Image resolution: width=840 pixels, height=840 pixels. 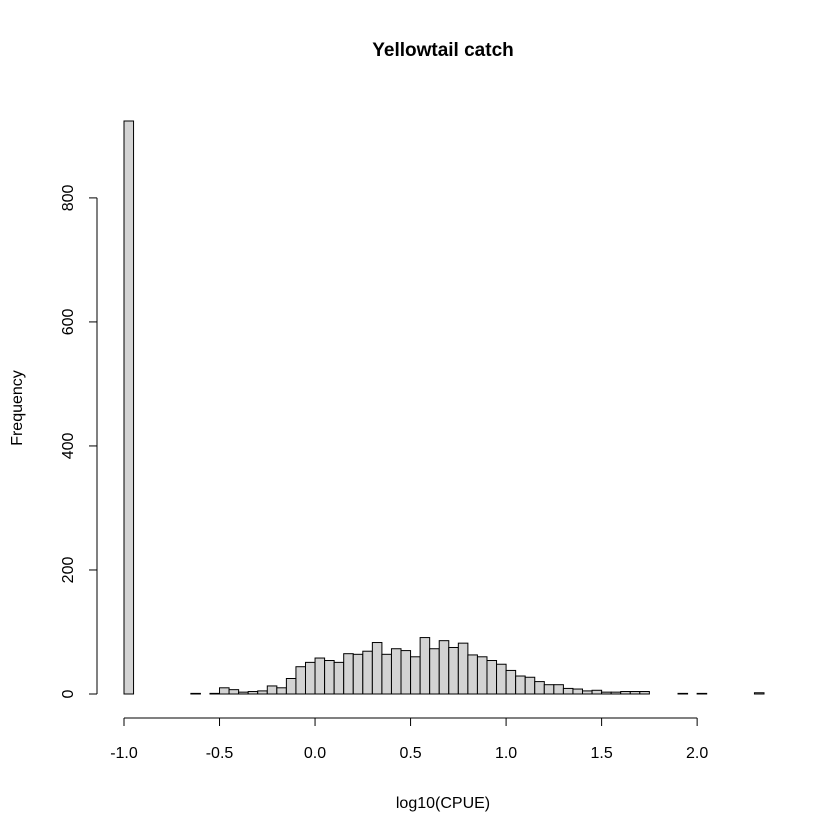 What do you see at coordinates (220, 753) in the screenshot?
I see `x-tick-label: -0.5` at bounding box center [220, 753].